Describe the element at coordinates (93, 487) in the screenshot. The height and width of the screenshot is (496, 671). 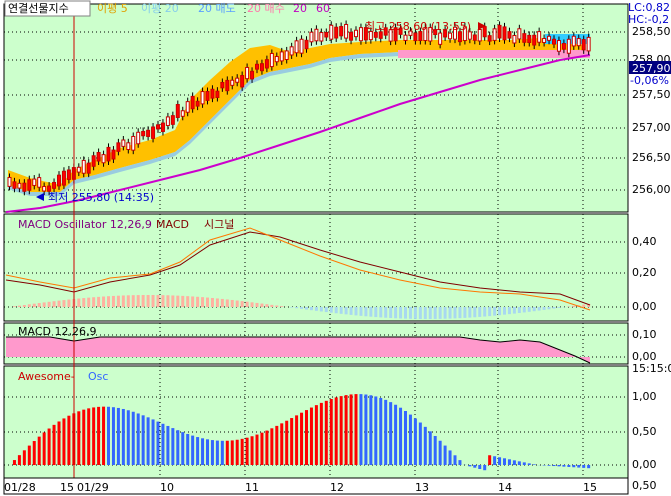
I see `xtick: 01/29` at that location.